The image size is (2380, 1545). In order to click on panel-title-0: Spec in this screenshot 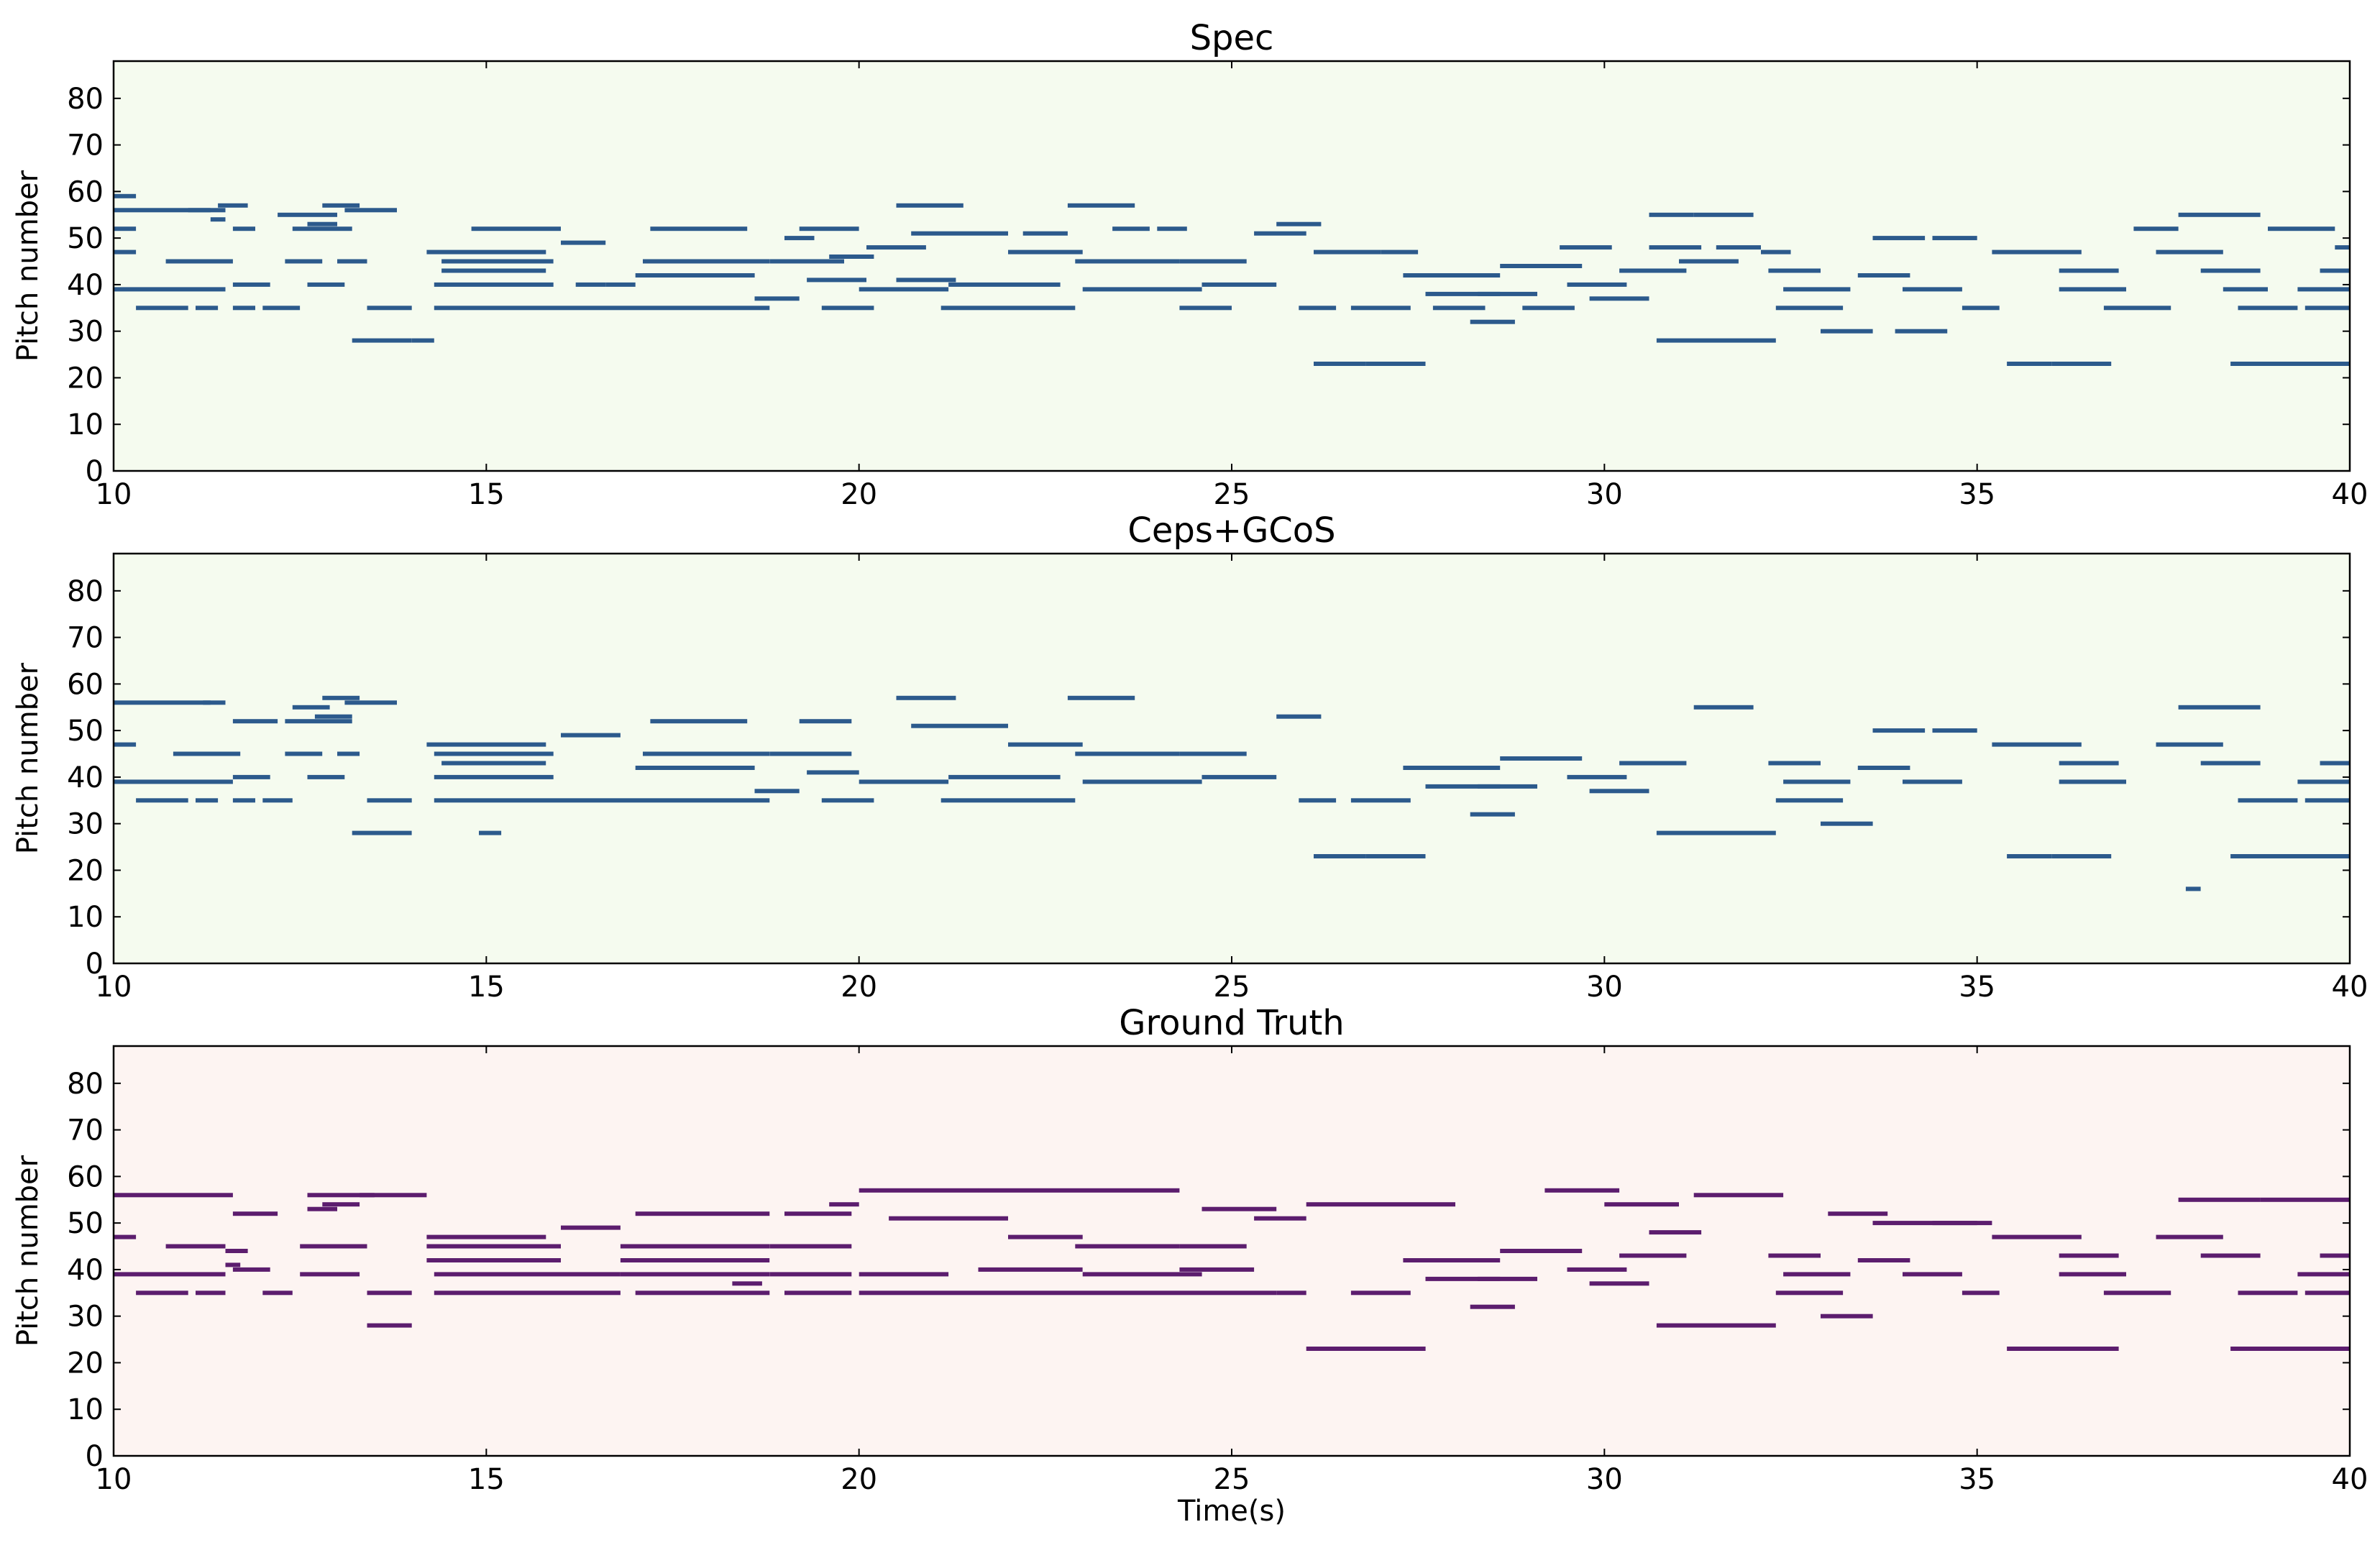, I will do `click(1232, 38)`.